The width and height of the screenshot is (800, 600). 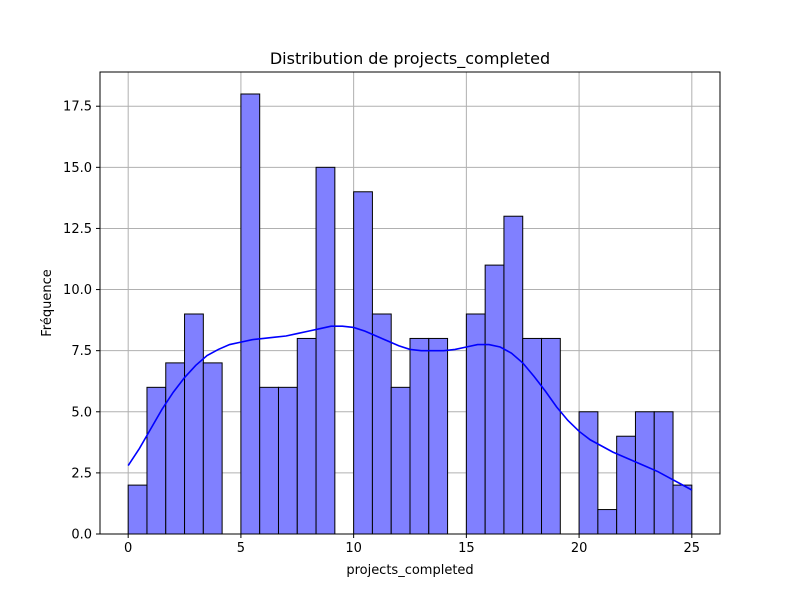 What do you see at coordinates (77, 168) in the screenshot?
I see `y-tick-label: 15.0` at bounding box center [77, 168].